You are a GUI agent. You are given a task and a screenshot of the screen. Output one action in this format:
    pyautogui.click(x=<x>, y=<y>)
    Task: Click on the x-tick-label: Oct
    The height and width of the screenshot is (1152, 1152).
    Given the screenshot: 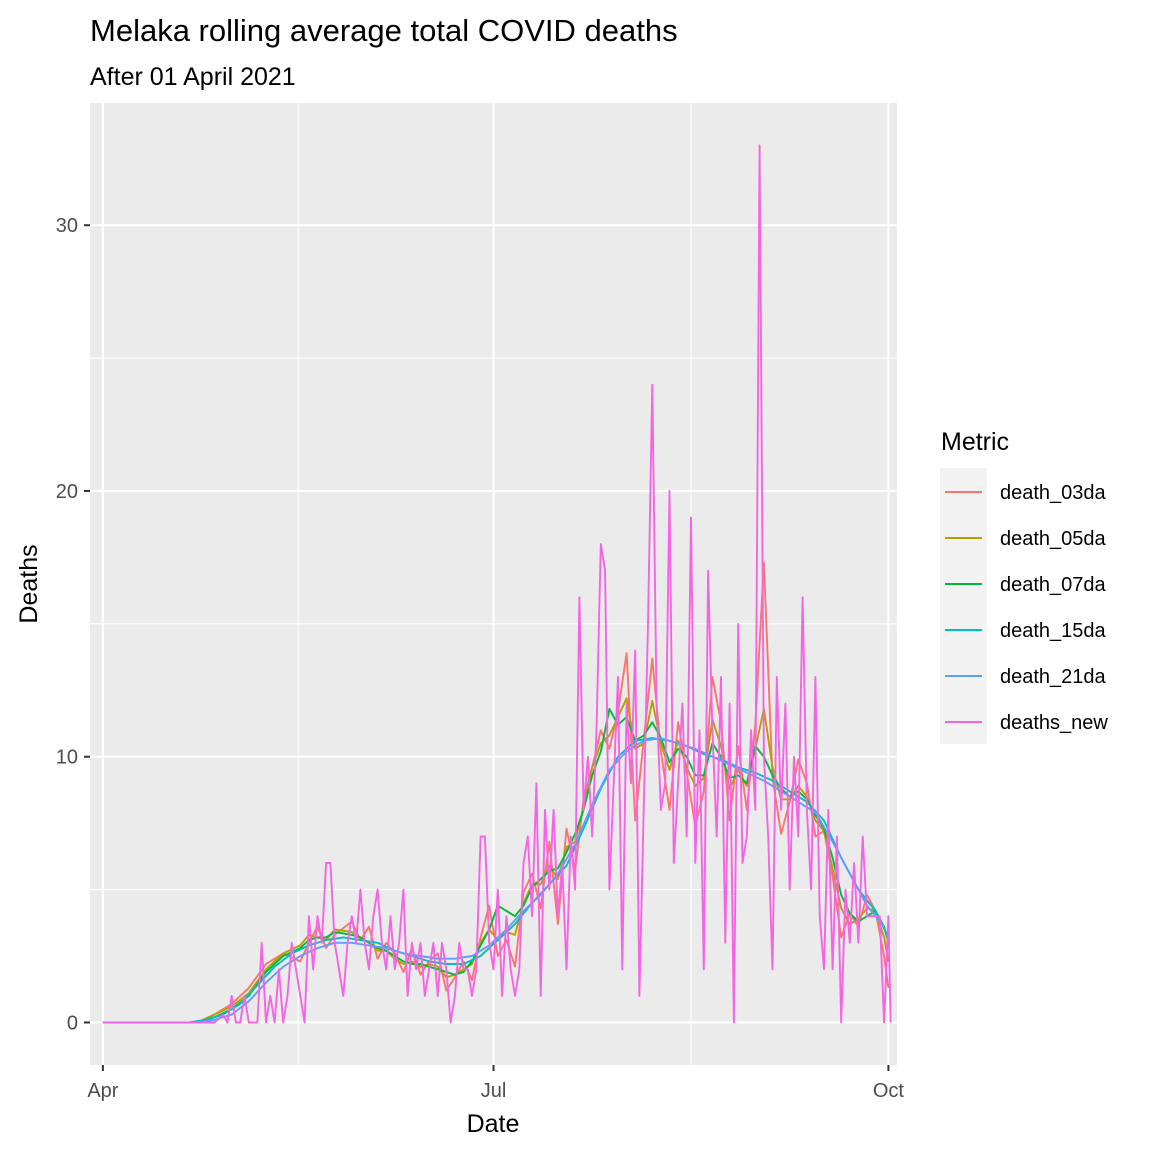 What is the action you would take?
    pyautogui.click(x=889, y=1091)
    